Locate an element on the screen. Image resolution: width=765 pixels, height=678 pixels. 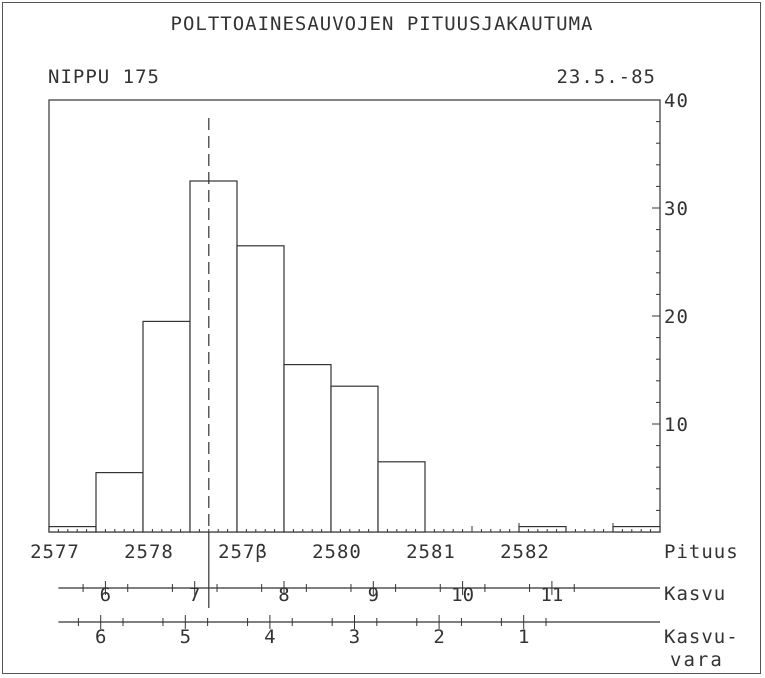
kasvu-tick-label-2: 8 is located at coordinates (283, 595).